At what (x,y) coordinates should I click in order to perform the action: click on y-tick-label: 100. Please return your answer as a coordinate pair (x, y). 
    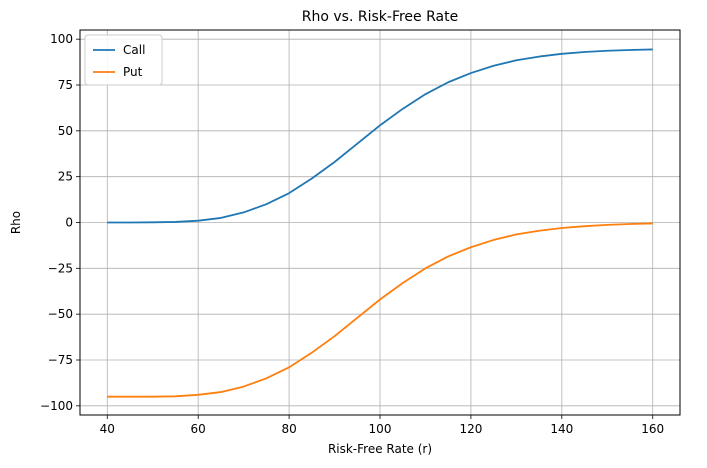
    Looking at the image, I should click on (61, 39).